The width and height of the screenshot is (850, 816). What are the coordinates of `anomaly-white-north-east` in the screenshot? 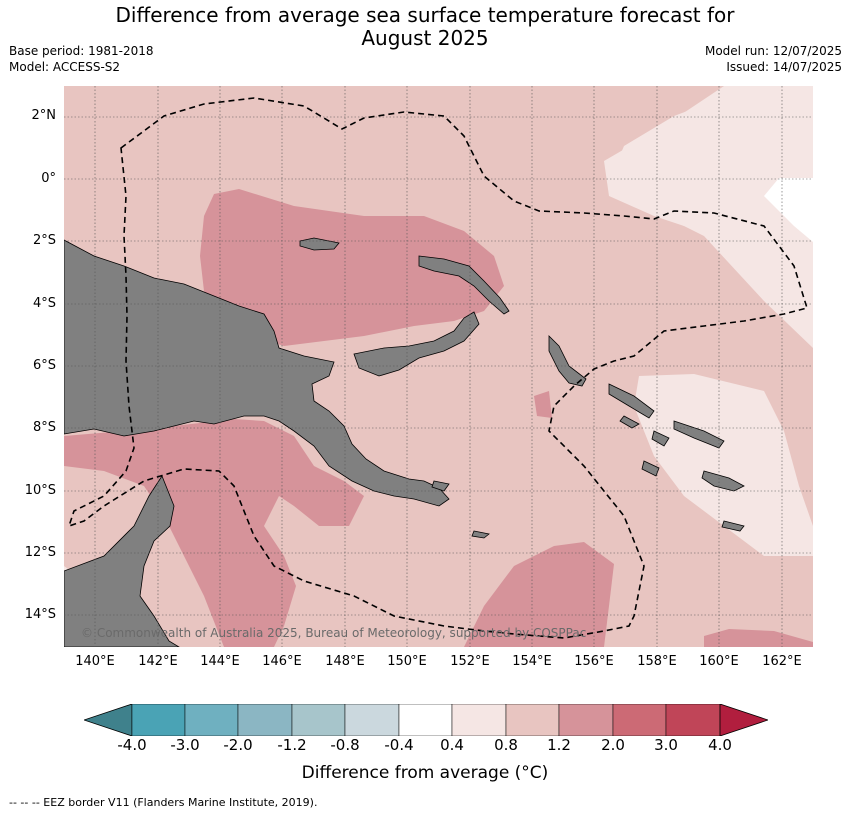 It's located at (788, 210).